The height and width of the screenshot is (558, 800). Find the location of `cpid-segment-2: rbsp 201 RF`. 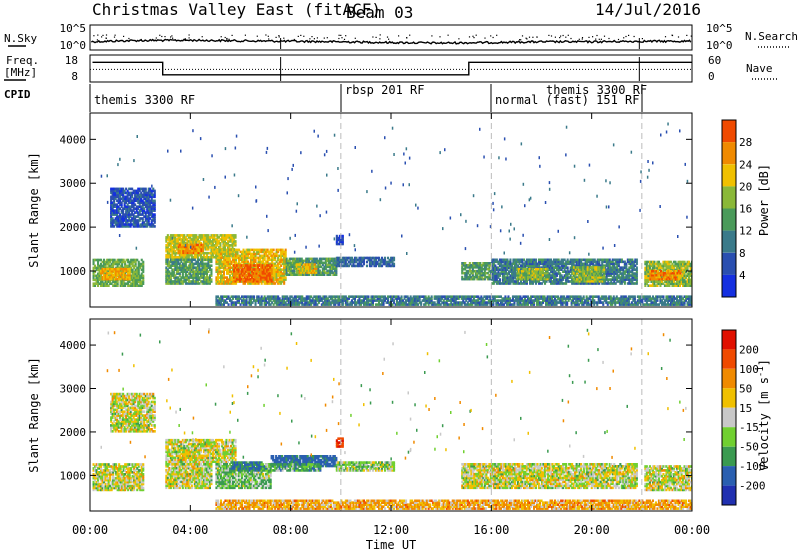

cpid-segment-2: rbsp 201 RF is located at coordinates (384, 90).